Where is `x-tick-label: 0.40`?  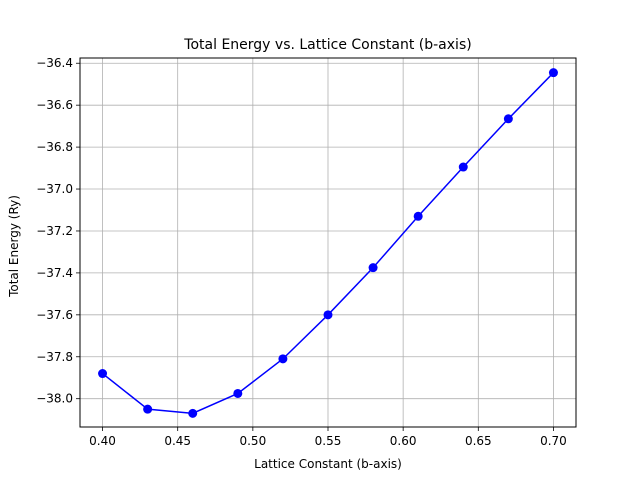
x-tick-label: 0.40 is located at coordinates (102, 441).